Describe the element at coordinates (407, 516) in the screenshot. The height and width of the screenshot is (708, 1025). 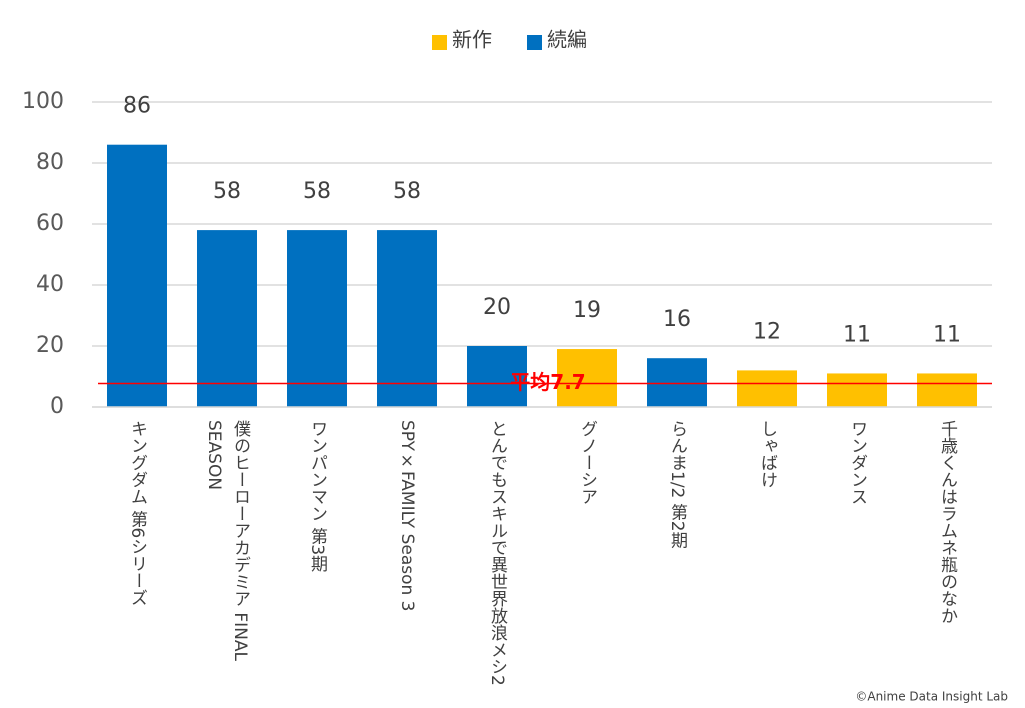
I see `x-tick-label: SPY×FAMILY Season 3` at that location.